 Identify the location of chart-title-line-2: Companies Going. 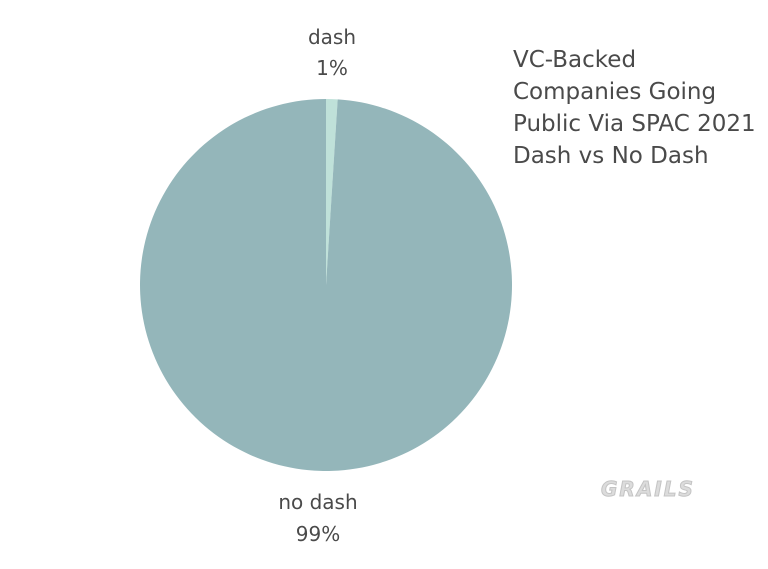
(615, 92).